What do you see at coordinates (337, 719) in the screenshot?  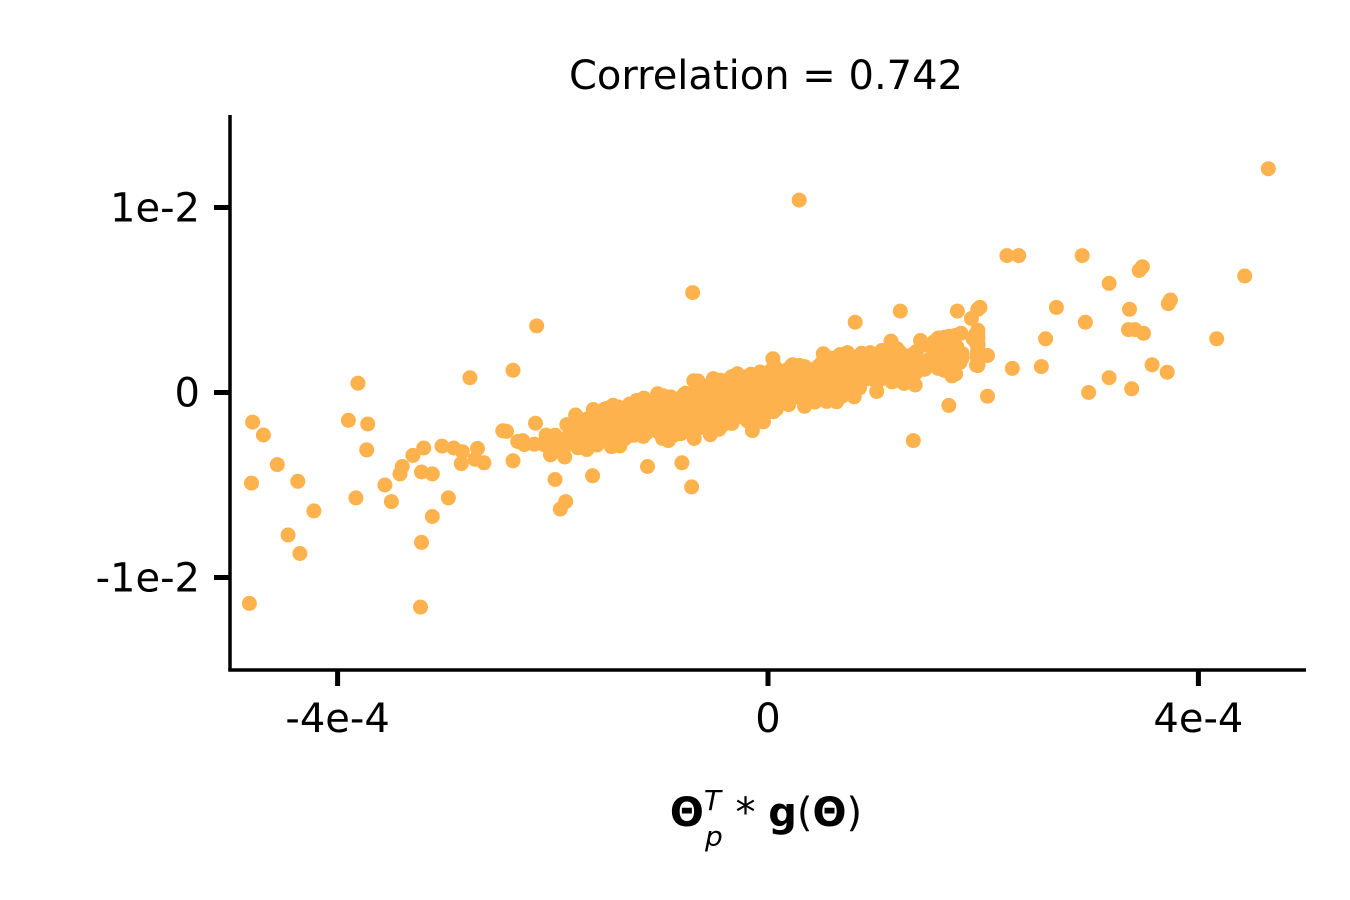 I see `x-tick-label: -4e-4` at bounding box center [337, 719].